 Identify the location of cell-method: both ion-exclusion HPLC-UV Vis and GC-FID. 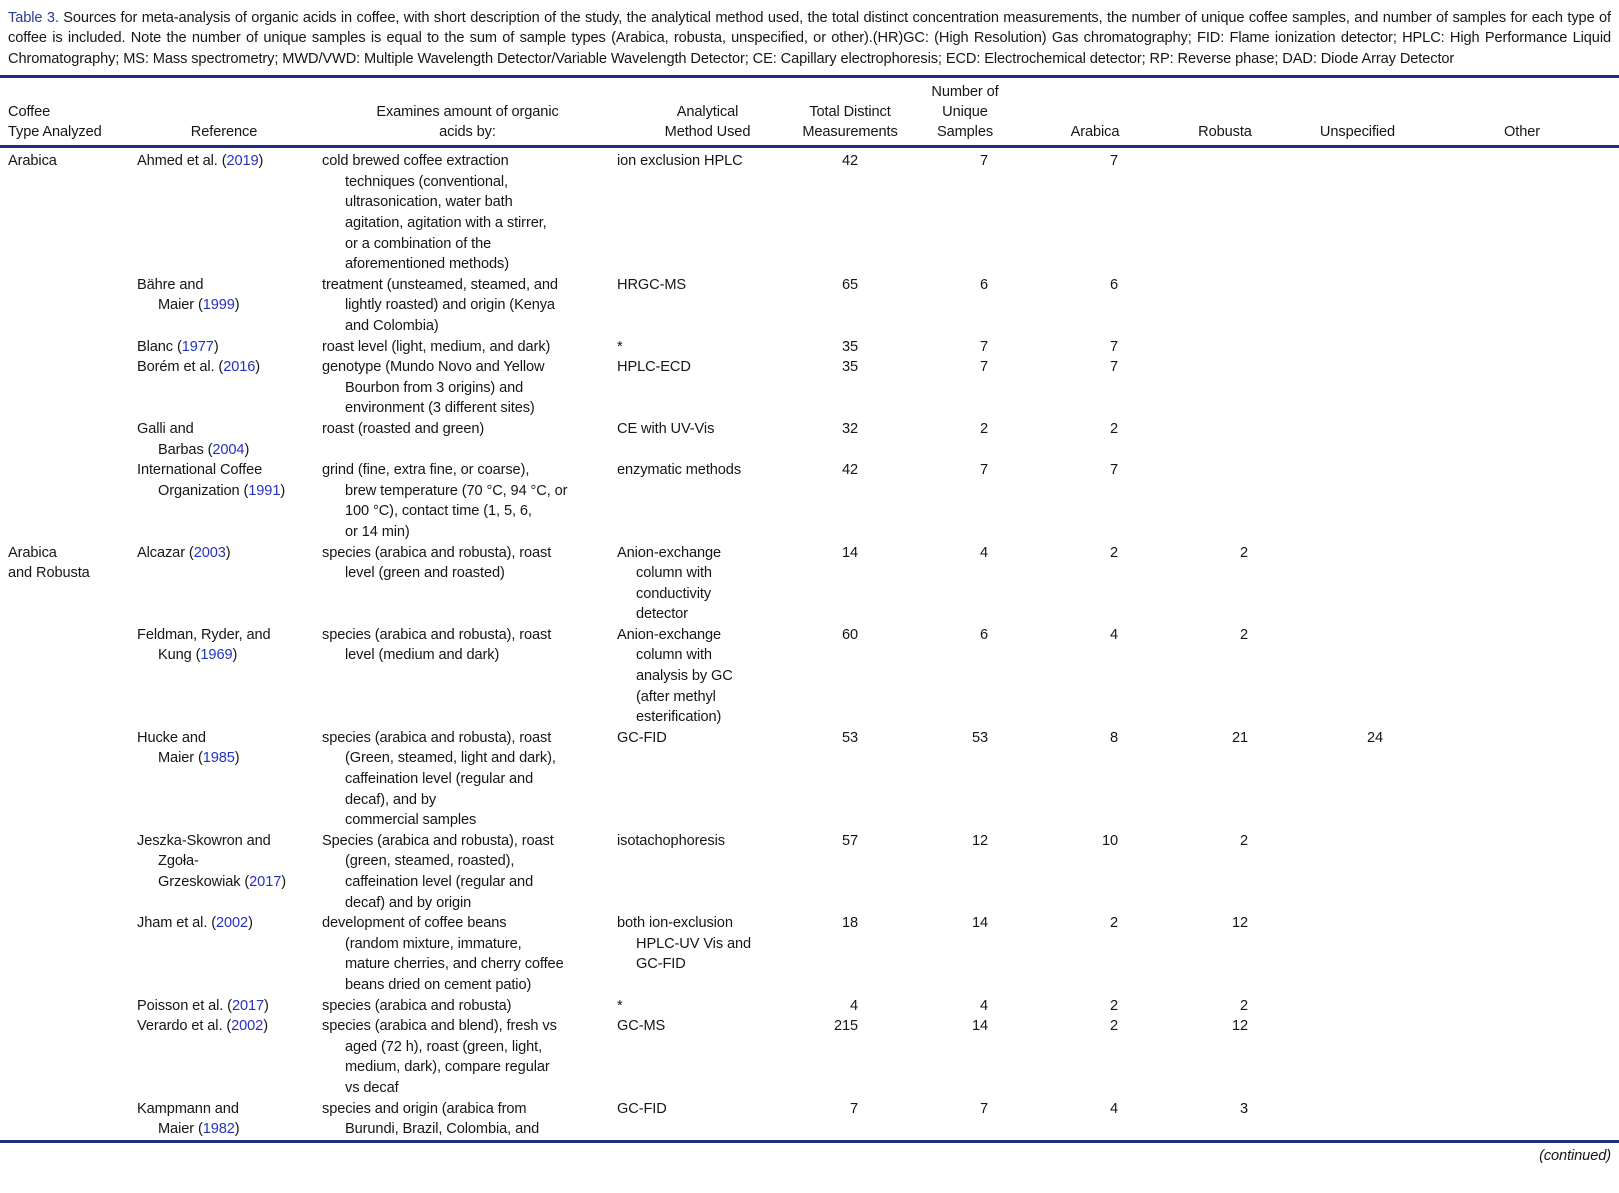
(707, 954).